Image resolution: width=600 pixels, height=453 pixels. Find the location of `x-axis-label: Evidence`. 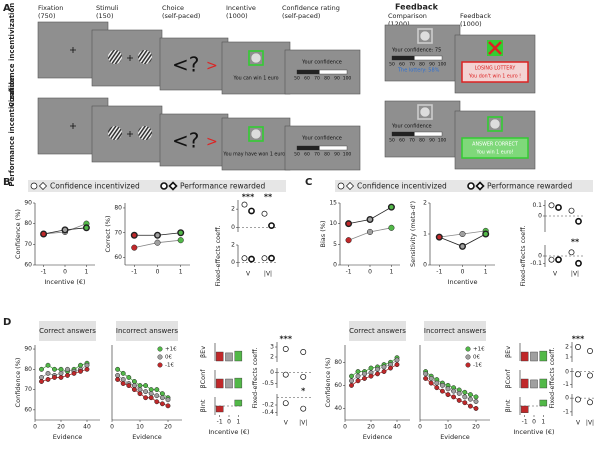

x-axis-label: Evidence is located at coordinates (378, 437).